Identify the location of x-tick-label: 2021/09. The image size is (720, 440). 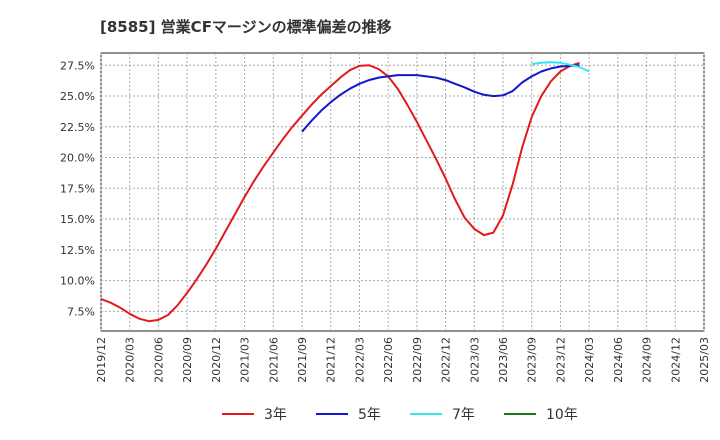
(302, 360).